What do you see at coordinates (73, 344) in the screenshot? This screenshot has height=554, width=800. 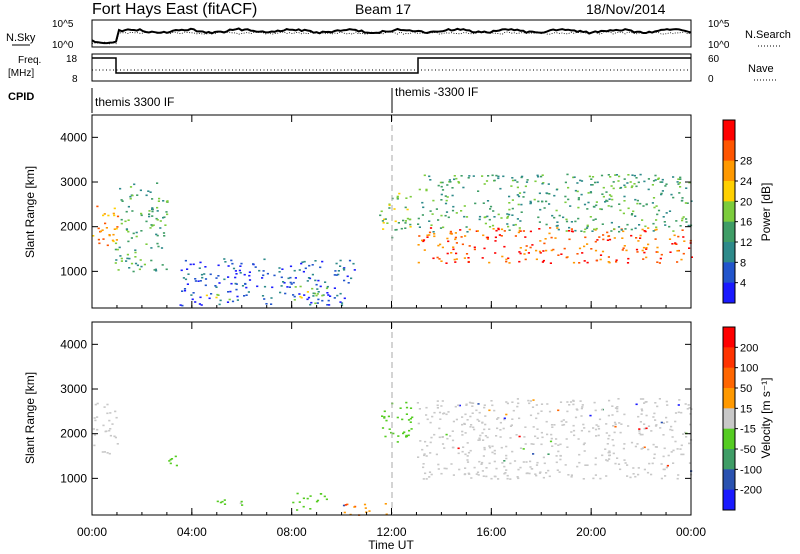 I see `y-tick-label: 4000` at bounding box center [73, 344].